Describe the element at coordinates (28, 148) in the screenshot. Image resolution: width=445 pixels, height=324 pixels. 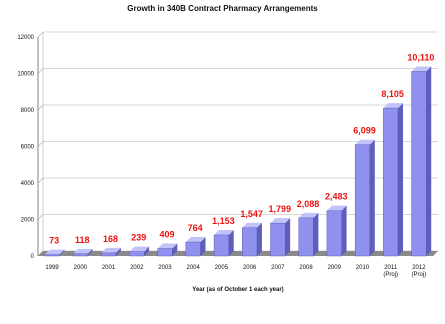
I see `y-tick-label: 6000` at that location.